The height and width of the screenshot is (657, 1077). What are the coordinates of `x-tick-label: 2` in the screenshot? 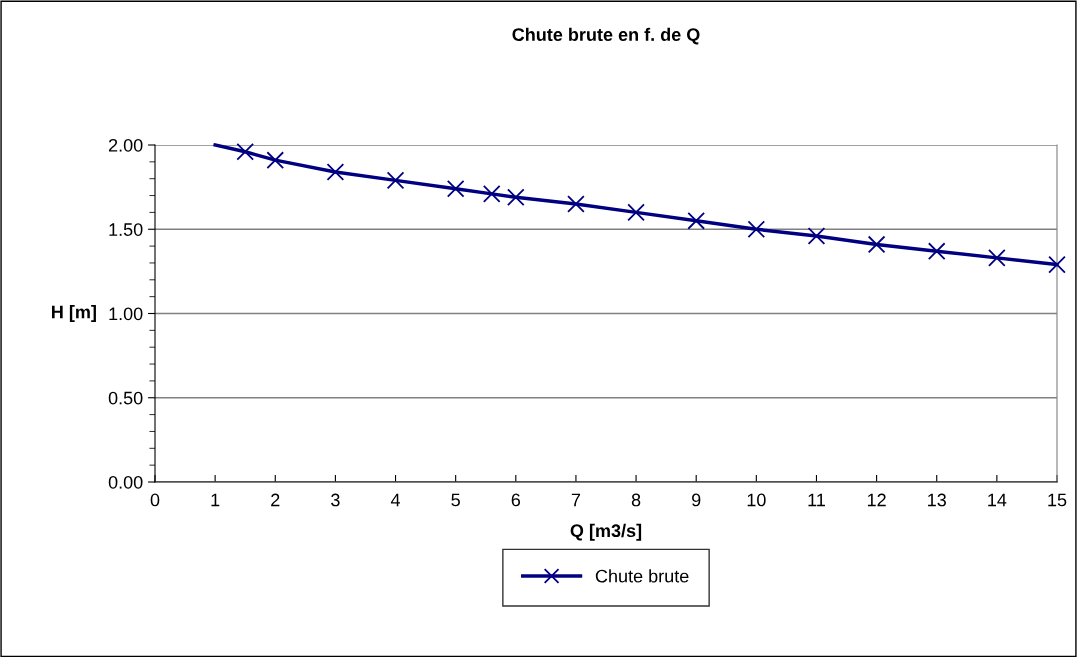 It's located at (275, 500).